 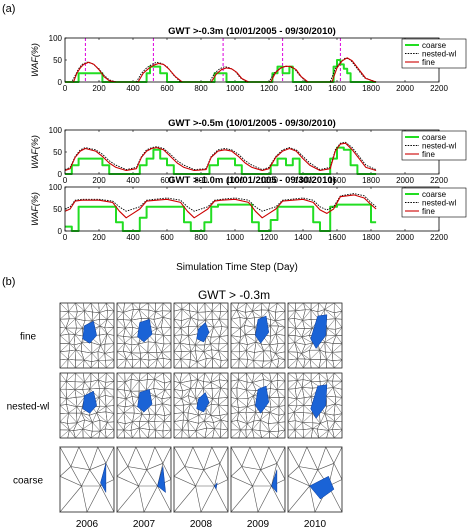 What do you see at coordinates (315, 524) in the screenshot?
I see `year-label: 2010` at bounding box center [315, 524].